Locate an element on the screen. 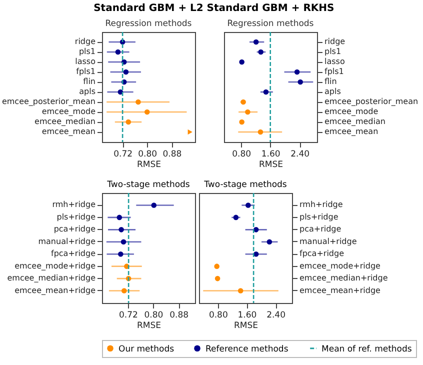 The image size is (423, 365). chart-title: Standard GBM + RKHS is located at coordinates (270, 8).